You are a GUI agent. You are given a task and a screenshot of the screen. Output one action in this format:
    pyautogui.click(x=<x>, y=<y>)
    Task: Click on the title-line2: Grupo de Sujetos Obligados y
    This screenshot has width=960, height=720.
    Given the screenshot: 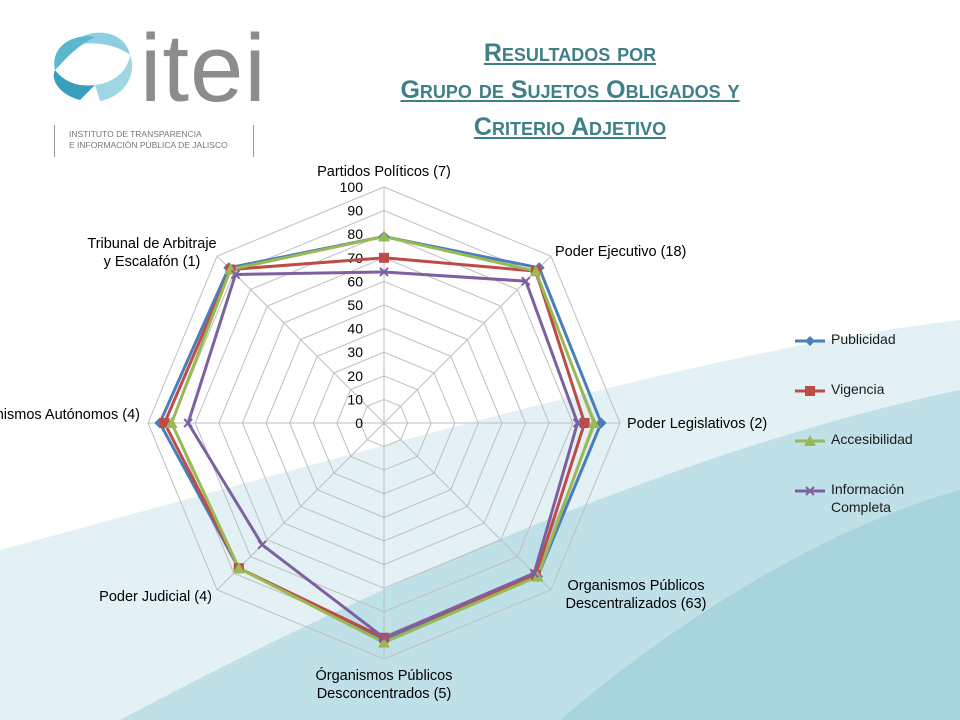 What is the action you would take?
    pyautogui.click(x=570, y=90)
    